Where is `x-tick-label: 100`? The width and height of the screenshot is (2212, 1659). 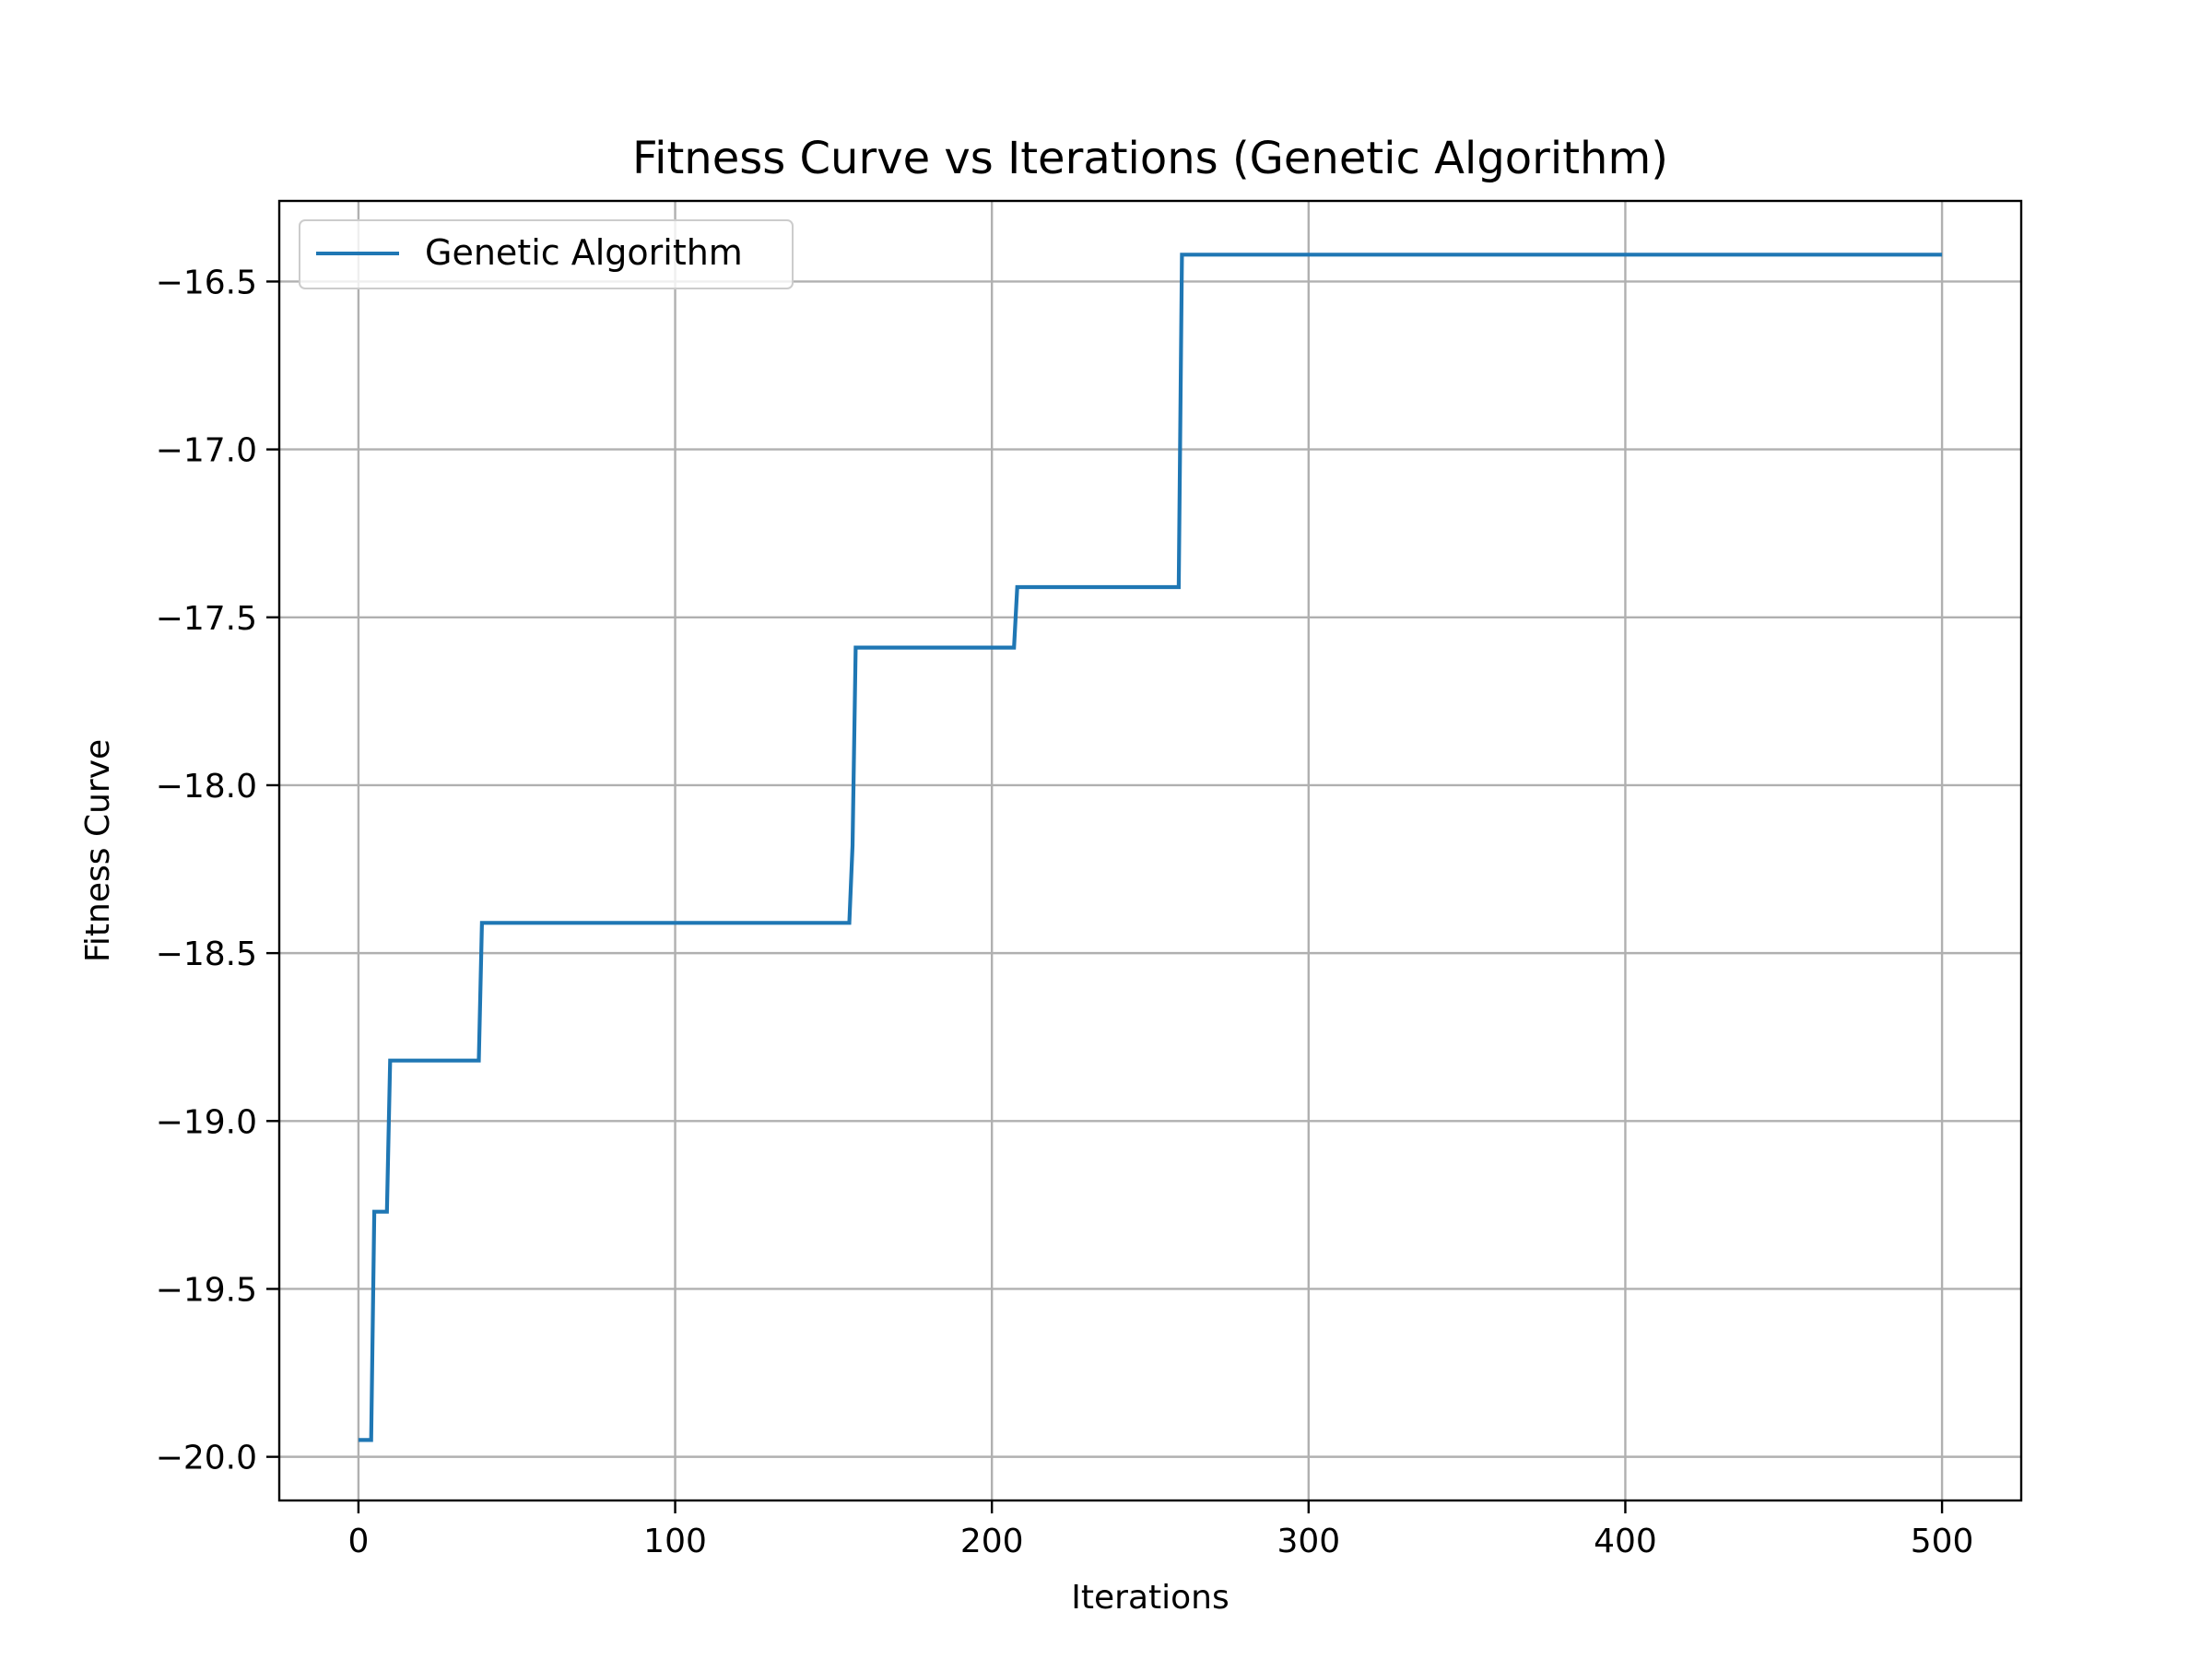
x-tick-label: 100 is located at coordinates (675, 1541).